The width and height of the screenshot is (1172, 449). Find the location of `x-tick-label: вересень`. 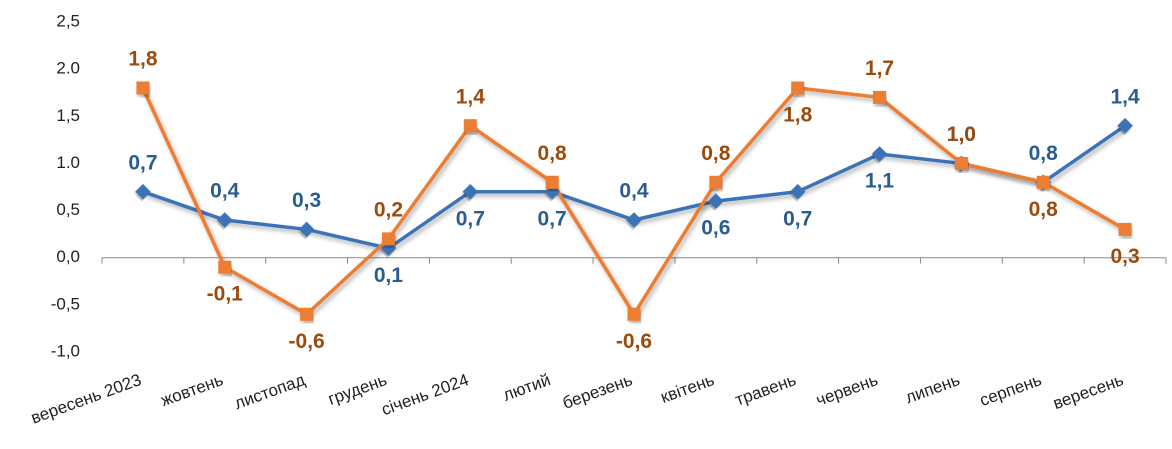

x-tick-label: вересень is located at coordinates (1089, 391).